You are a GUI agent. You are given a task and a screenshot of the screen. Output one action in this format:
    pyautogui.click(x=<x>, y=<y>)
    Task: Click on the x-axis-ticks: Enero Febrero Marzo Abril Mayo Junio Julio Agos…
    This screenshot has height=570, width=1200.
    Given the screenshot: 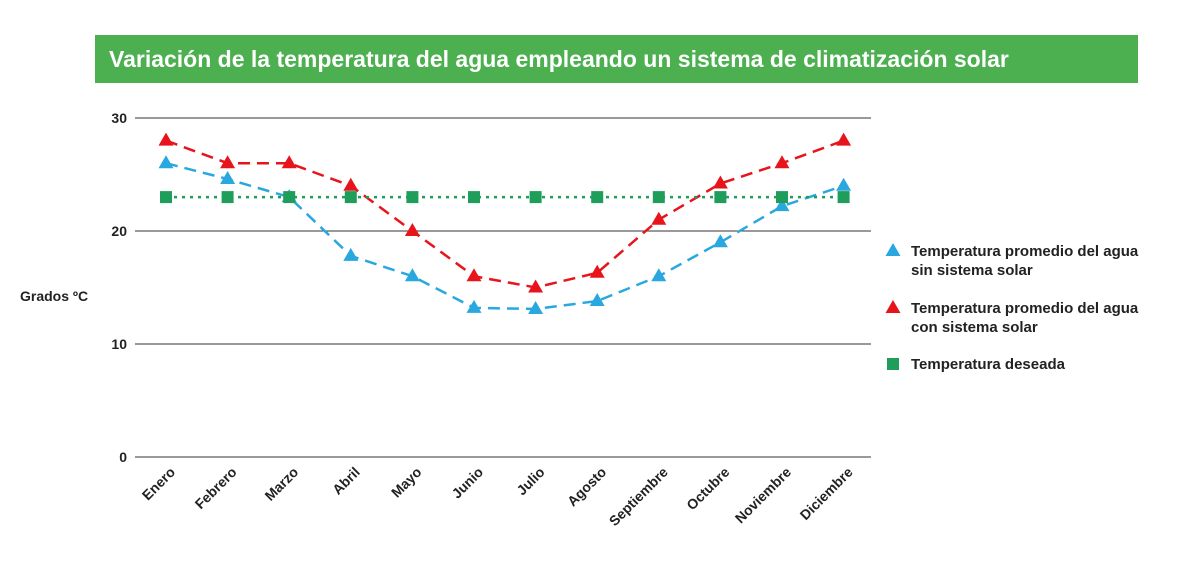 What is the action you would take?
    pyautogui.click(x=497, y=496)
    